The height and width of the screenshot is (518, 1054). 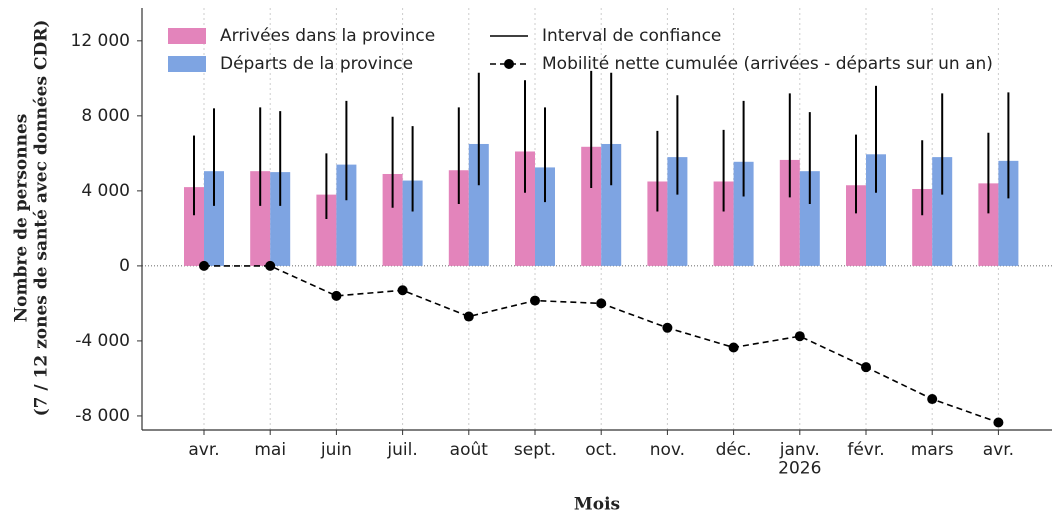 I want to click on x-tick-label: sept., so click(x=535, y=450).